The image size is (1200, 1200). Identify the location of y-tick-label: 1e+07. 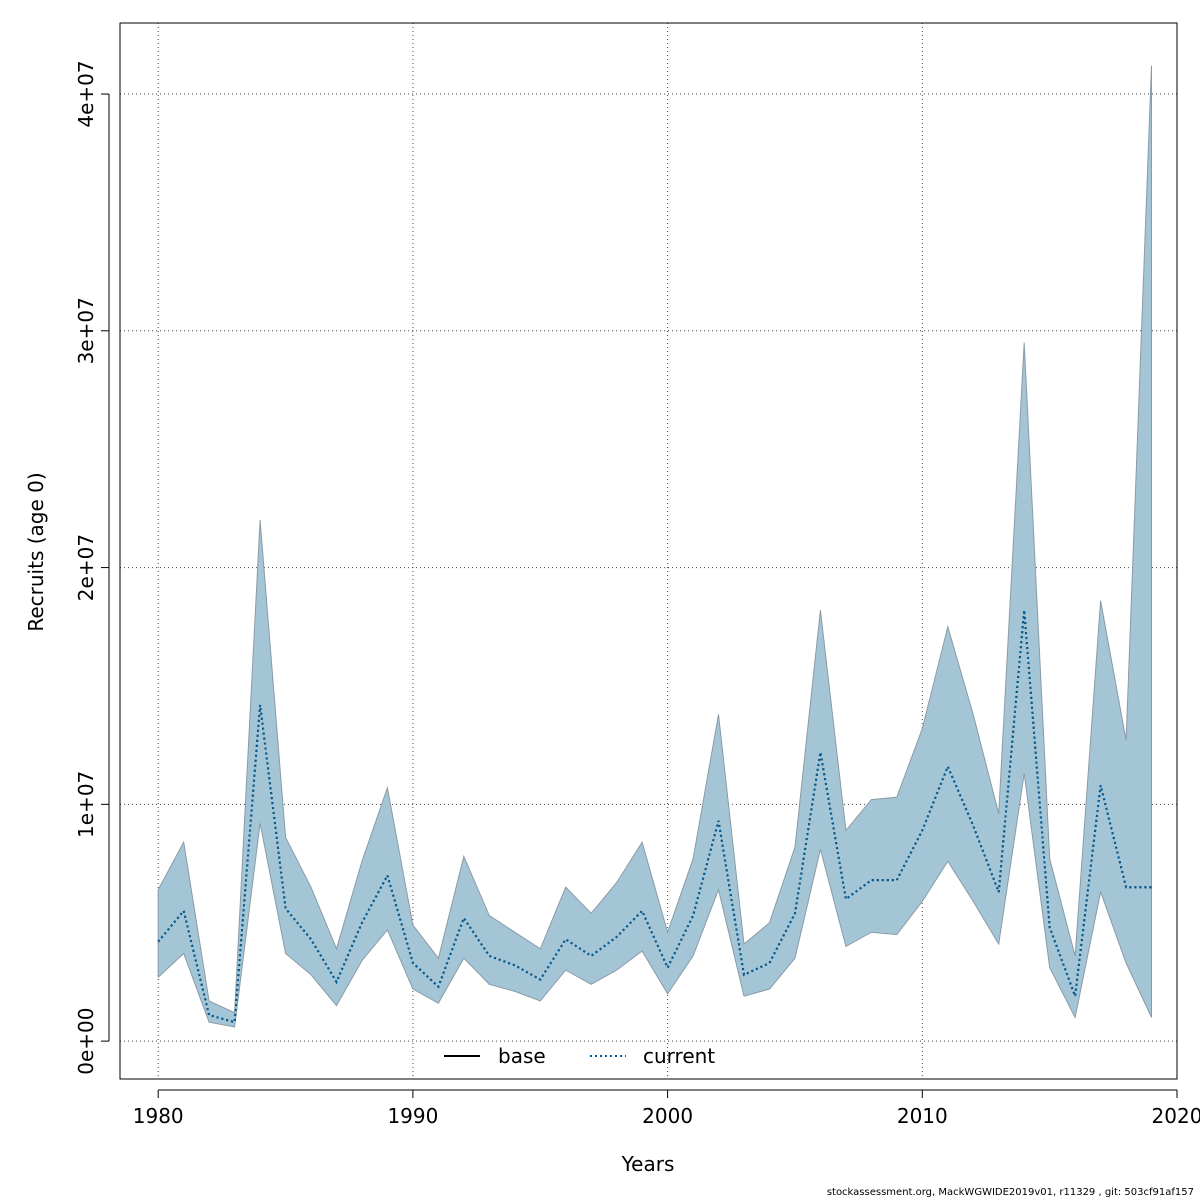
(86, 804).